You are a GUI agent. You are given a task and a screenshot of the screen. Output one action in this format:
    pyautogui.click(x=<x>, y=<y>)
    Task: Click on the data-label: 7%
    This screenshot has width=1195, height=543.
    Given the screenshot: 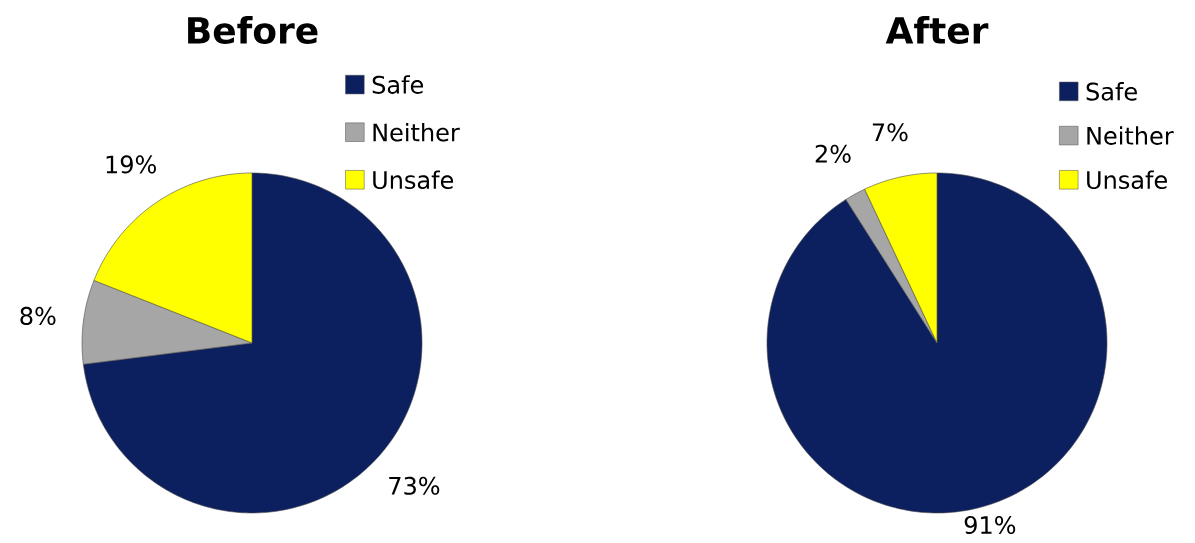 What is the action you would take?
    pyautogui.click(x=890, y=132)
    